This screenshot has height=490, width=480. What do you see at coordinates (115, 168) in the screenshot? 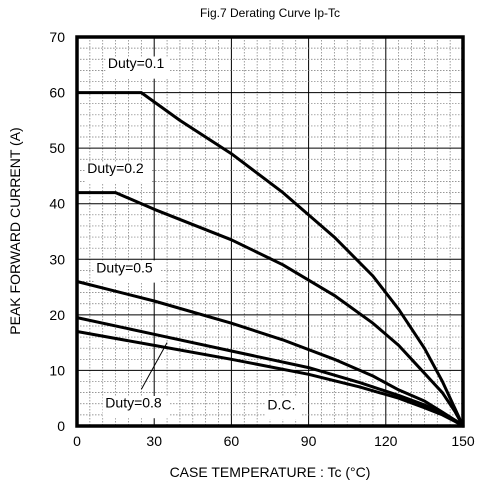
I see `series-label: Duty=0.2` at bounding box center [115, 168].